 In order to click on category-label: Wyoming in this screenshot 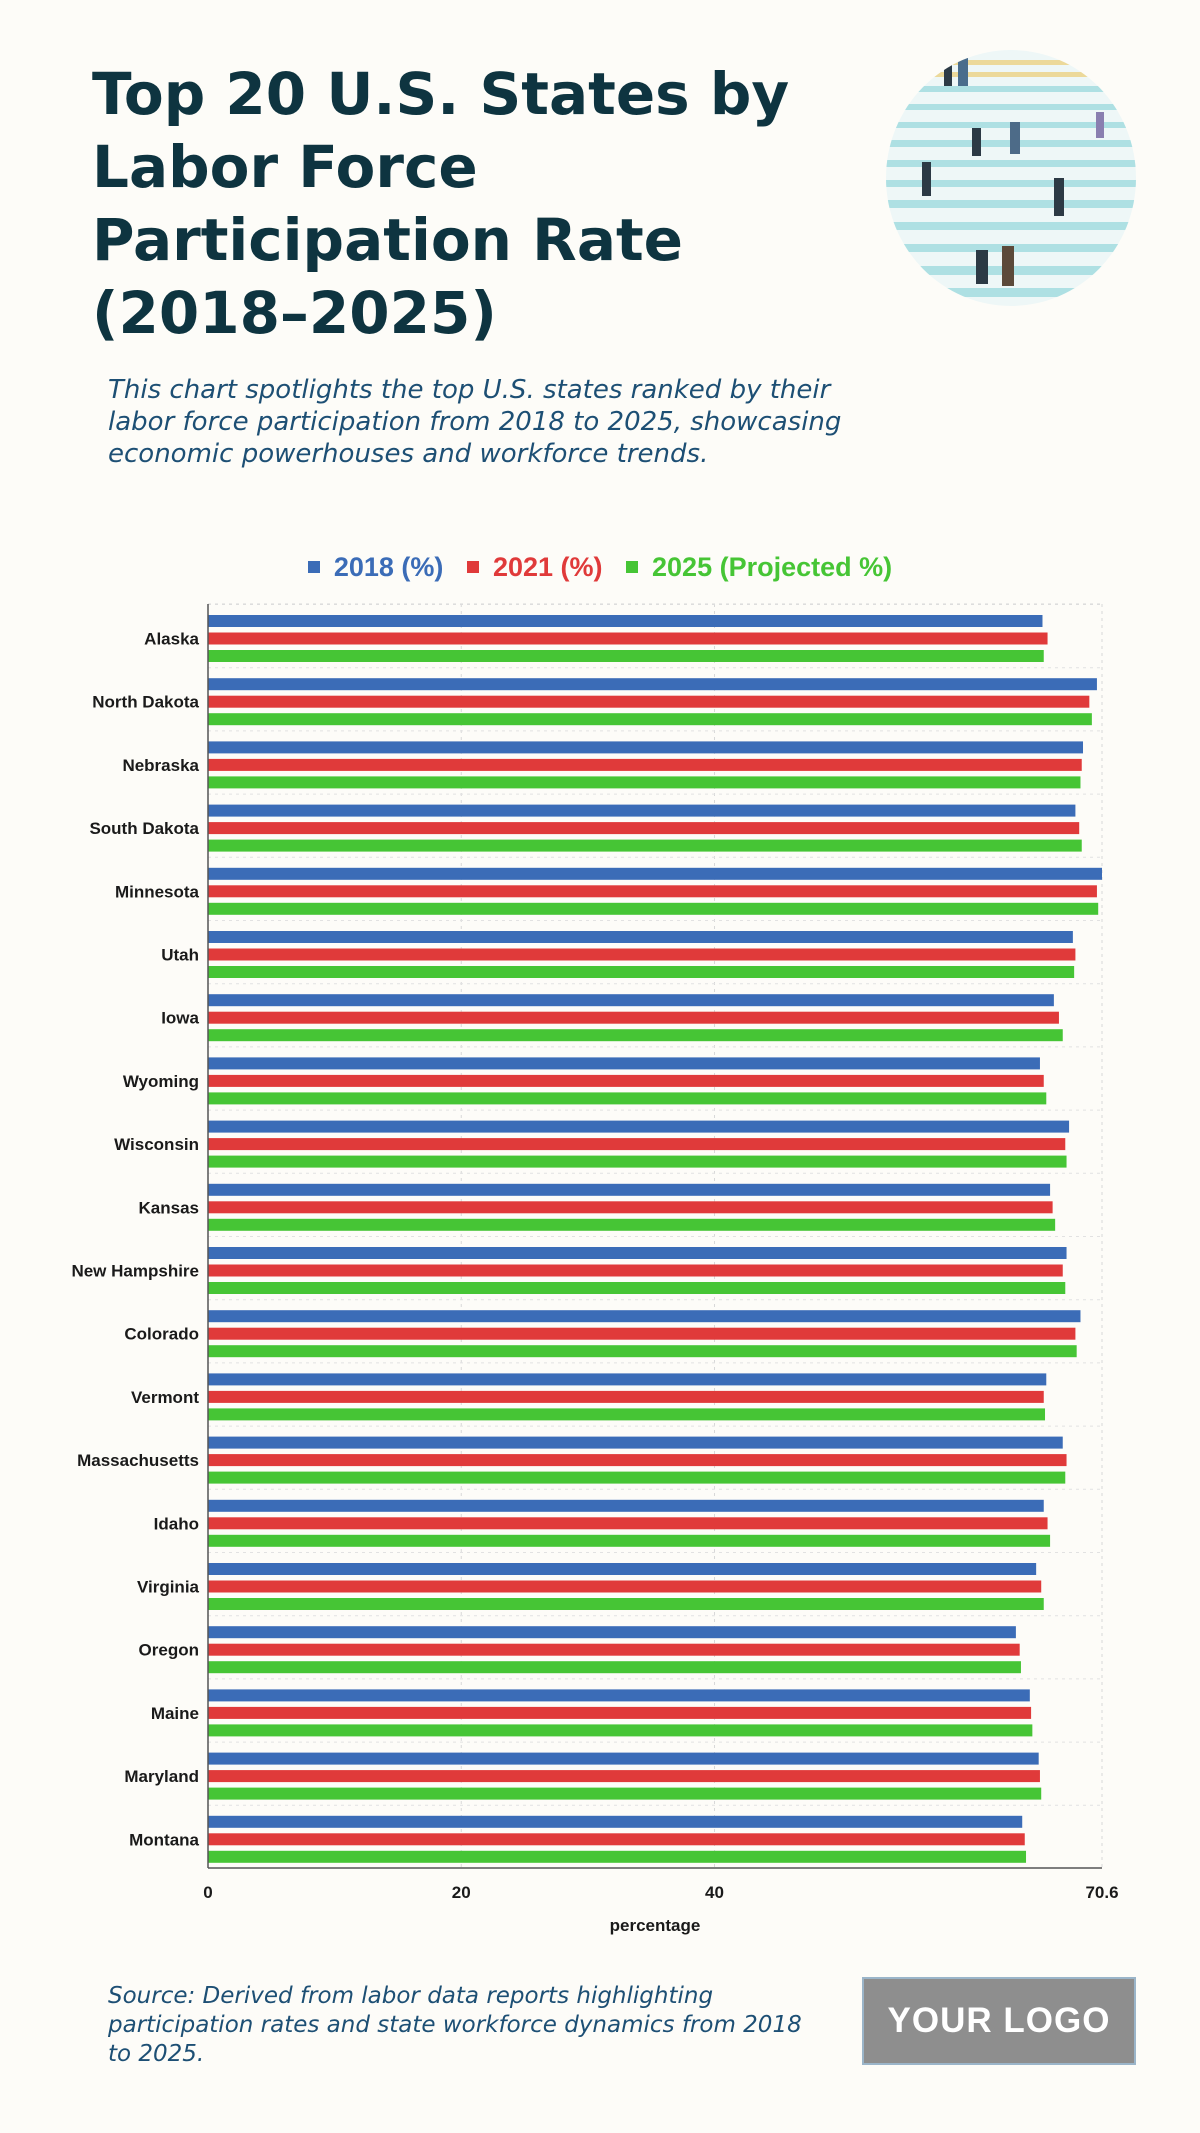, I will do `click(161, 1081)`.